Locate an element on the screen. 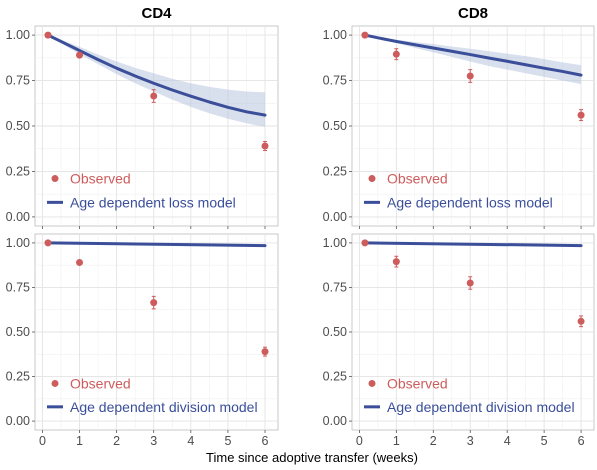 This screenshot has width=597, height=470. x-axis-title: Time since adoptive transfer (weeks) is located at coordinates (312, 457).